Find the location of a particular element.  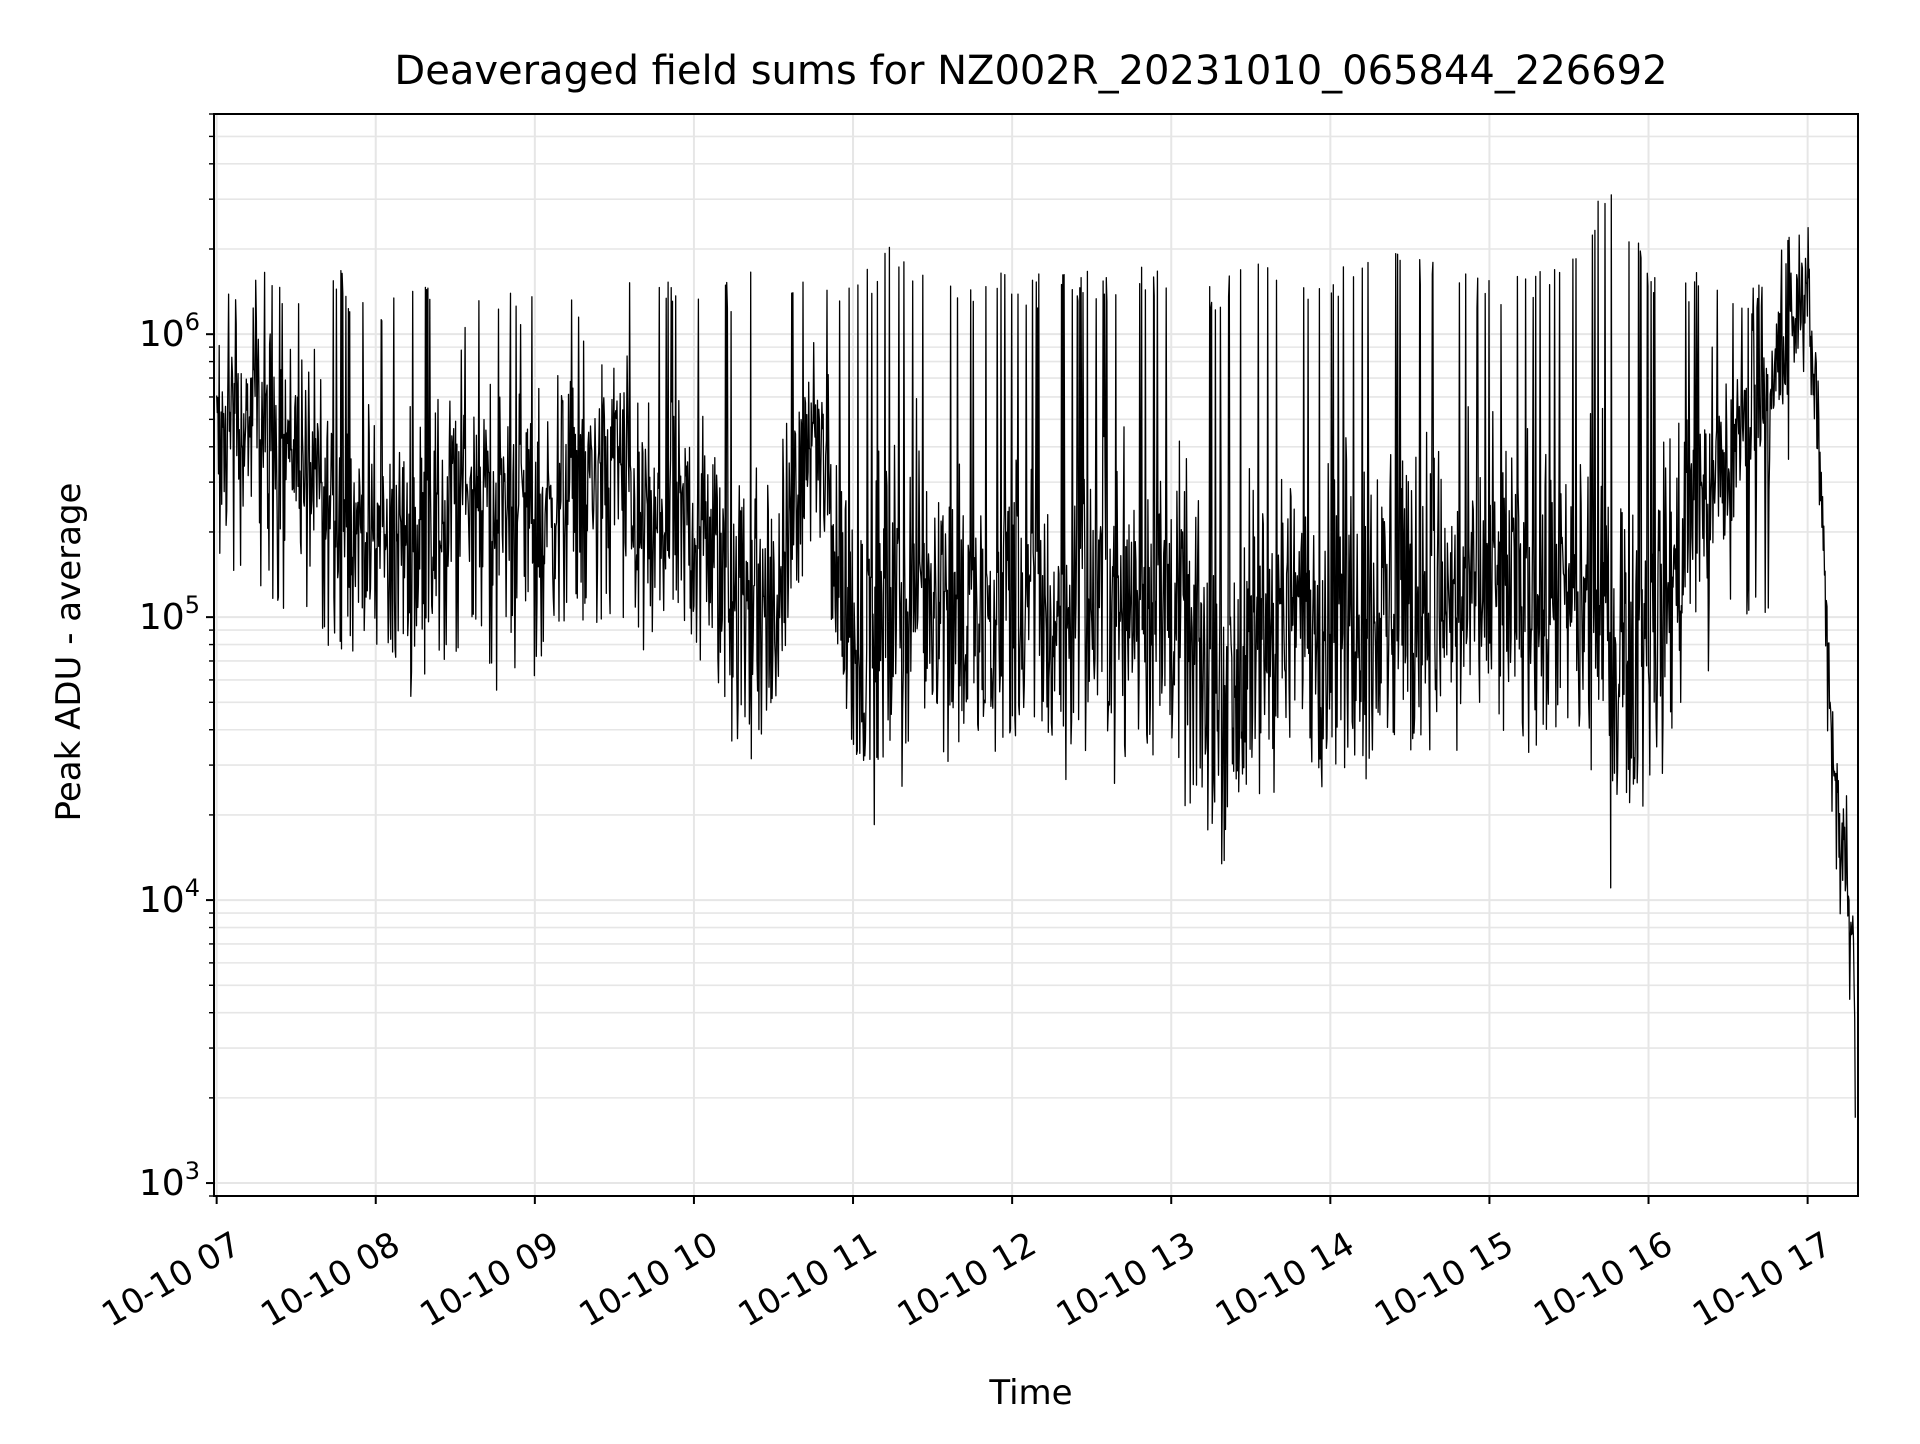

y-tick-label: 10⁶ is located at coordinates (169, 331).